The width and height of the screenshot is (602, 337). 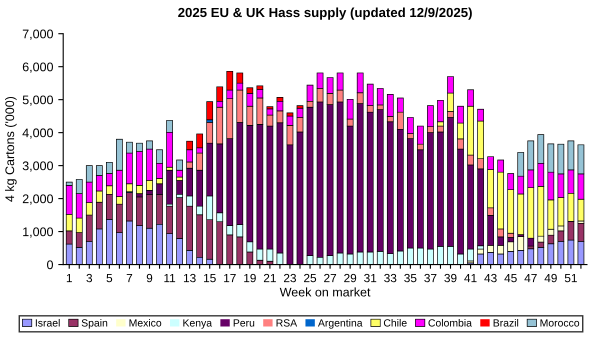 I want to click on y-tick-label: 3,000, so click(x=37, y=166).